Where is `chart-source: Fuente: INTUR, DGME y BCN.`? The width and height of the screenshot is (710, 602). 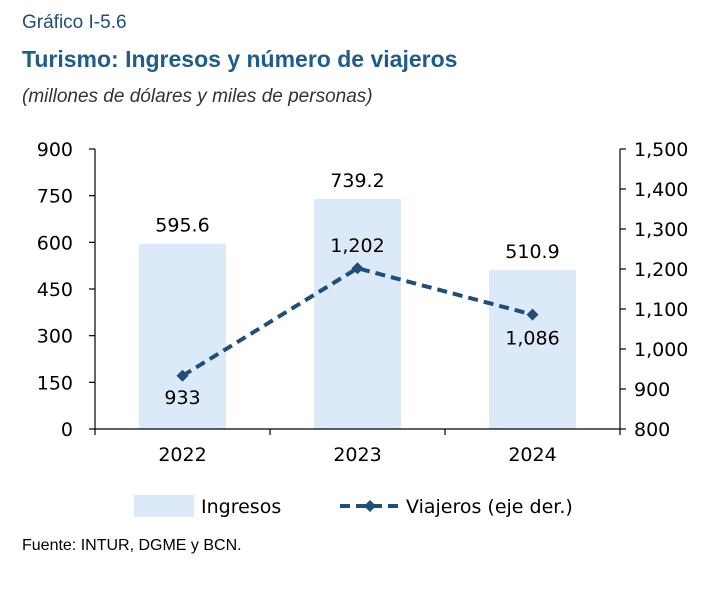
chart-source: Fuente: INTUR, DGME y BCN. is located at coordinates (132, 545).